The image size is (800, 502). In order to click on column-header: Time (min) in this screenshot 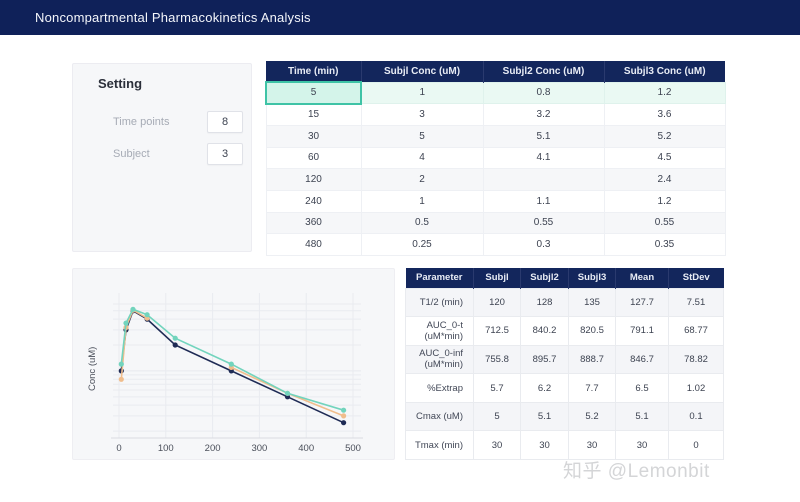, I will do `click(314, 71)`.